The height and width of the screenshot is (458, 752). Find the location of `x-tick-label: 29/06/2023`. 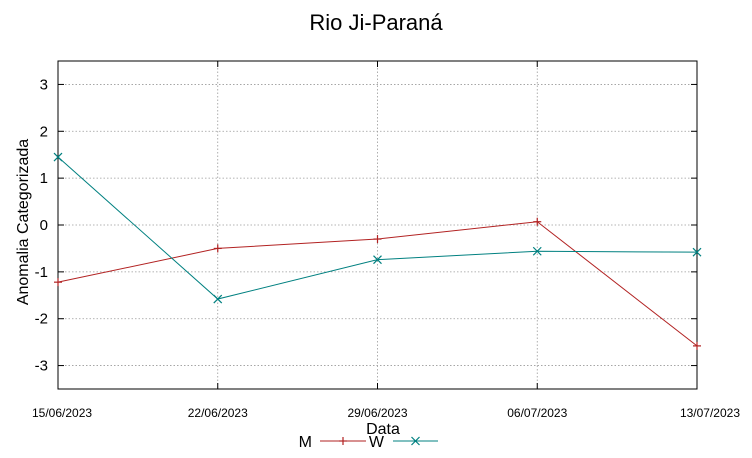

x-tick-label: 29/06/2023 is located at coordinates (377, 413).